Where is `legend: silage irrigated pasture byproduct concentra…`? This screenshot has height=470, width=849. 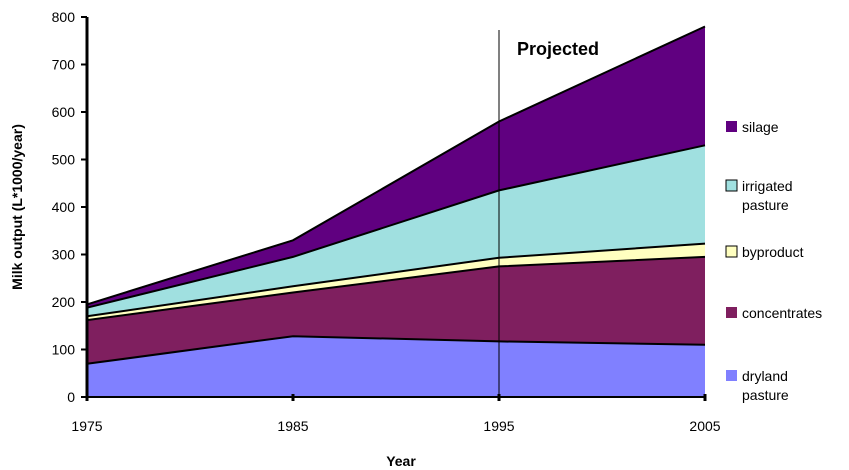
legend: silage irrigated pasture byproduct concentra… is located at coordinates (773, 261).